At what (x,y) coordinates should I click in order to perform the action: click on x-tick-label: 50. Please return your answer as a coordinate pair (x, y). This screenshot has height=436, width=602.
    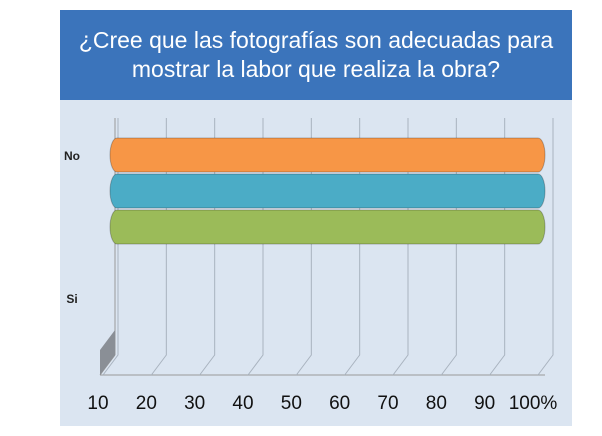
    Looking at the image, I should click on (291, 403).